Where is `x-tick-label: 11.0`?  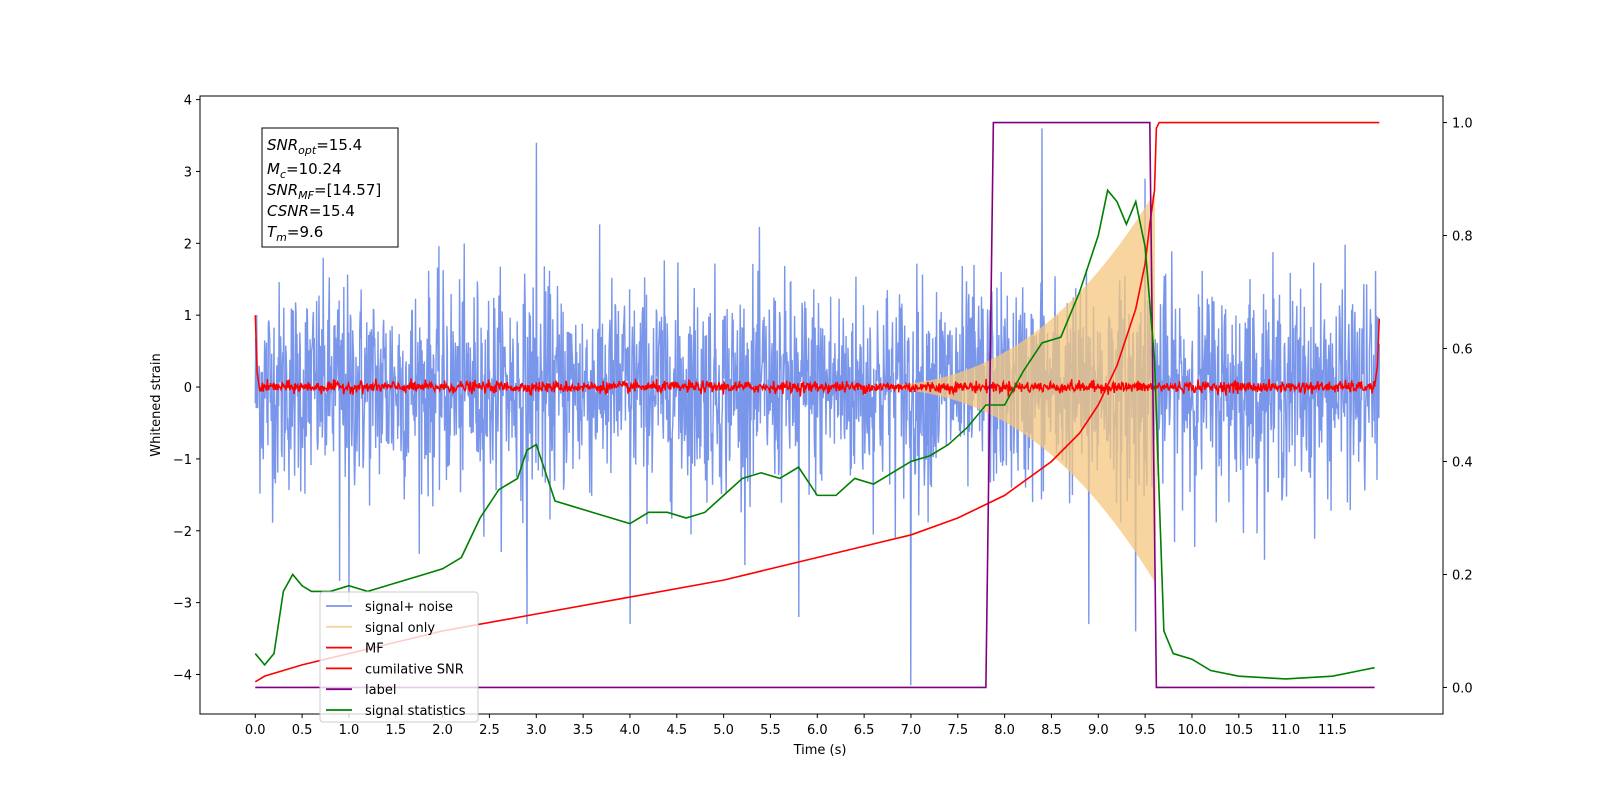
x-tick-label: 11.0 is located at coordinates (1285, 730).